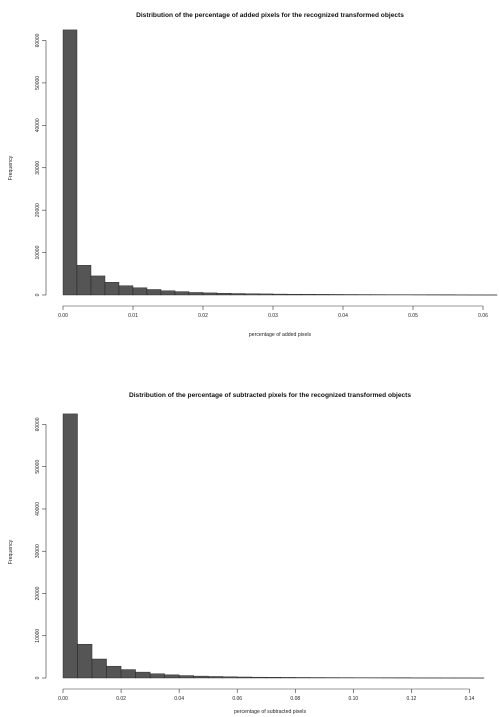 Image resolution: width=499 pixels, height=717 pixels. I want to click on x-tick-label: 0.10, so click(353, 699).